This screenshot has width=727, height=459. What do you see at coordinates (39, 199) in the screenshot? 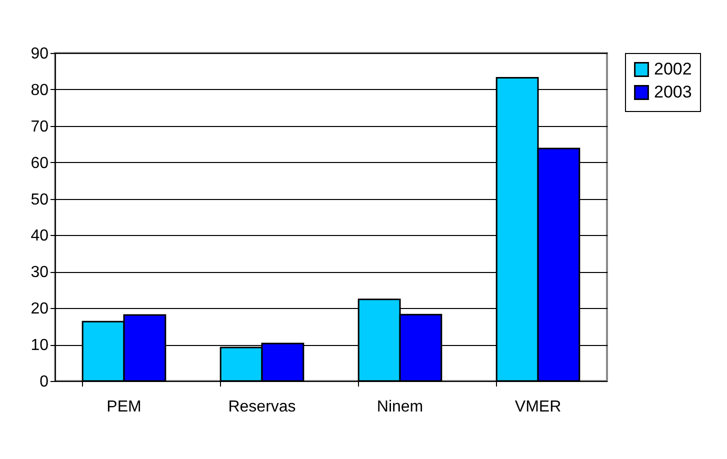
I see `y-tick-label: 50` at bounding box center [39, 199].